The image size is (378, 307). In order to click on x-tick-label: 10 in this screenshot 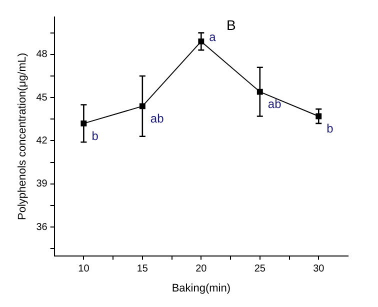, I will do `click(84, 269)`.